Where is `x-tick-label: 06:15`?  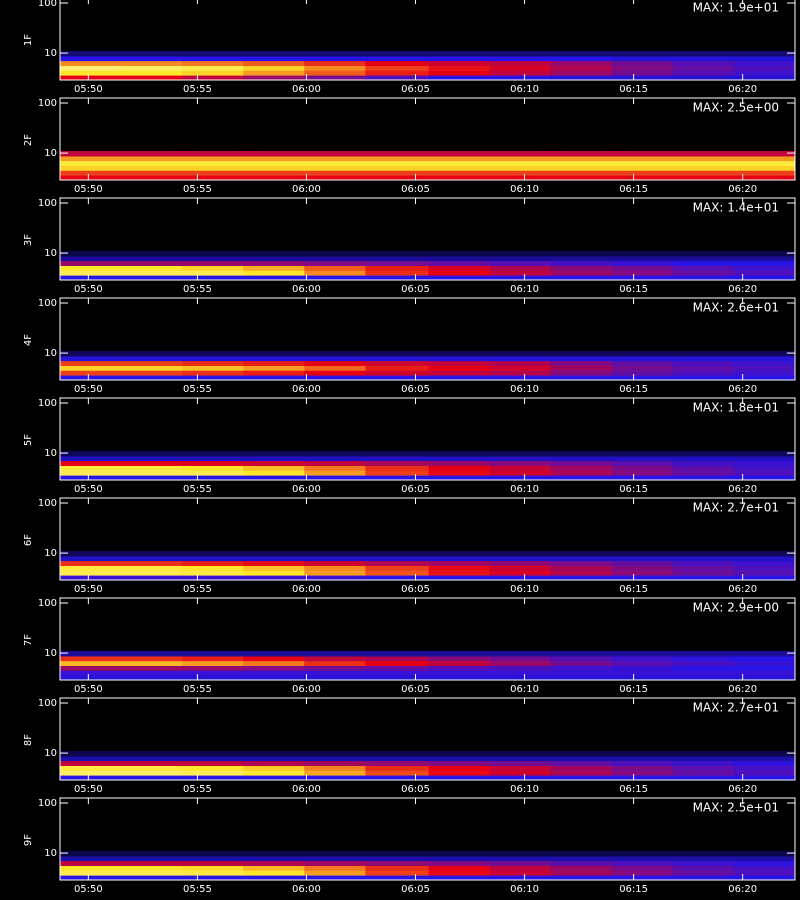 x-tick-label: 06:15 is located at coordinates (633, 389).